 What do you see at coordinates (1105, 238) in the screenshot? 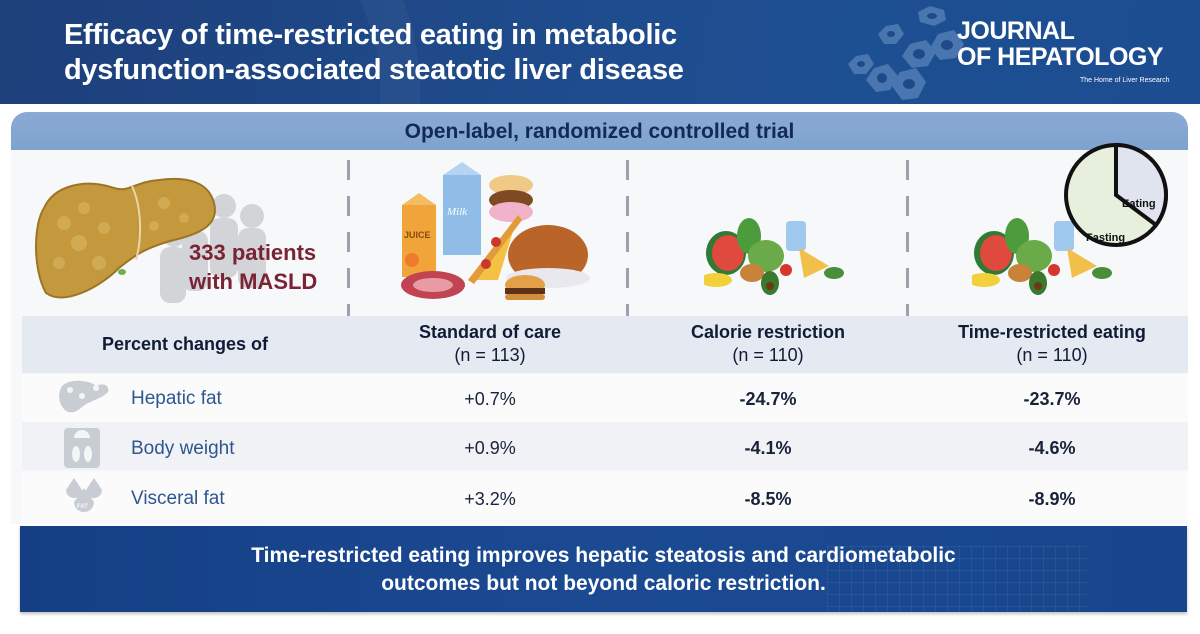
I see `fasting-label: Fasting` at bounding box center [1105, 238].